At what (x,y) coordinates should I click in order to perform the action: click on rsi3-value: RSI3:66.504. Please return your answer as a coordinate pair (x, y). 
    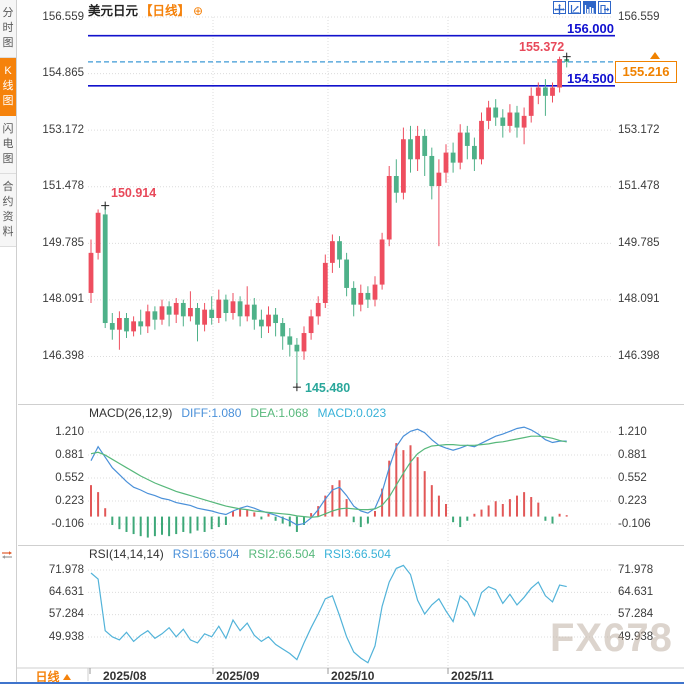
    Looking at the image, I should click on (357, 554).